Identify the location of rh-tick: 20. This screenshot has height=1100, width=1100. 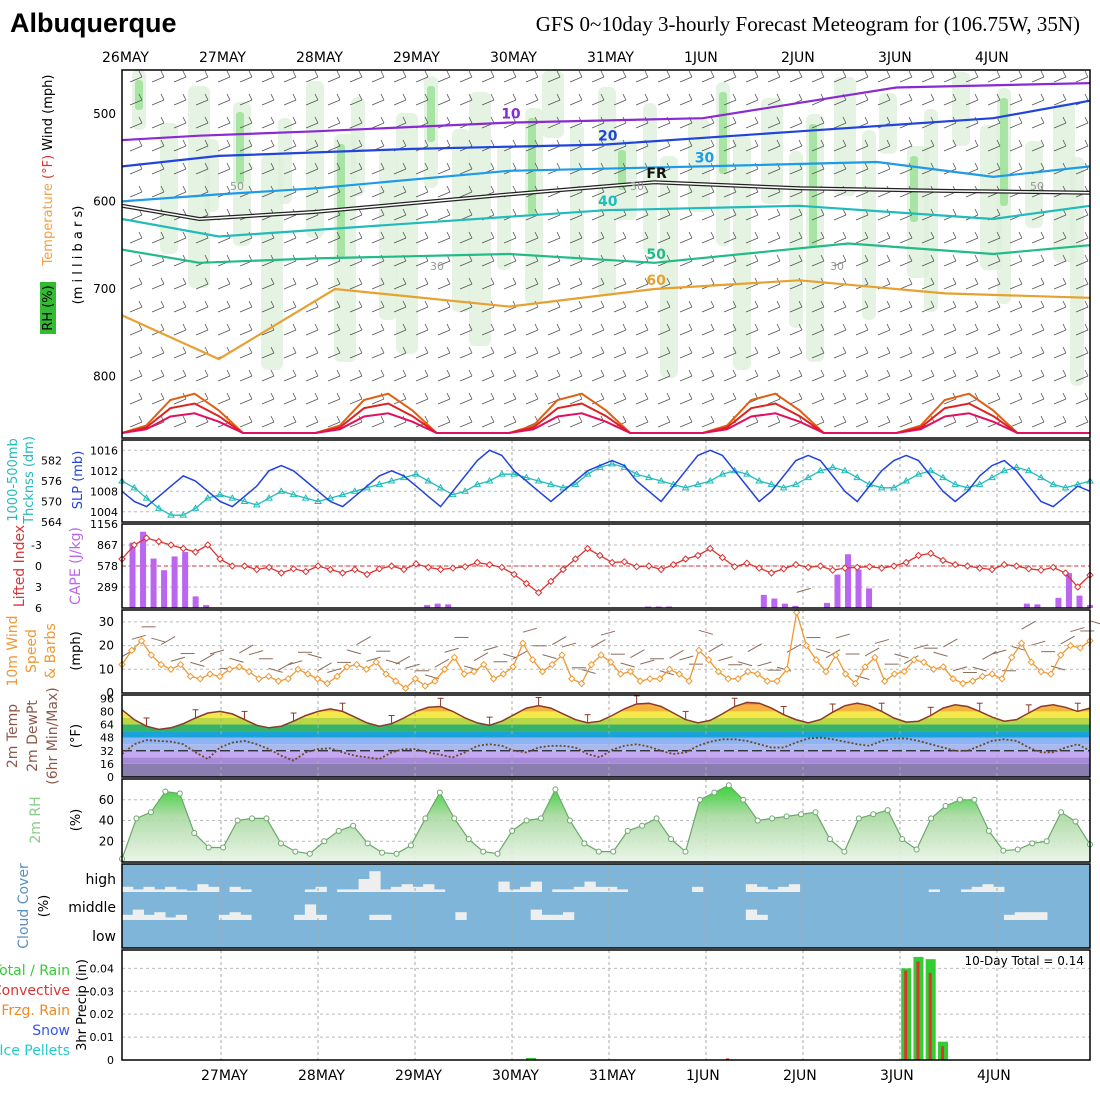
(106, 841).